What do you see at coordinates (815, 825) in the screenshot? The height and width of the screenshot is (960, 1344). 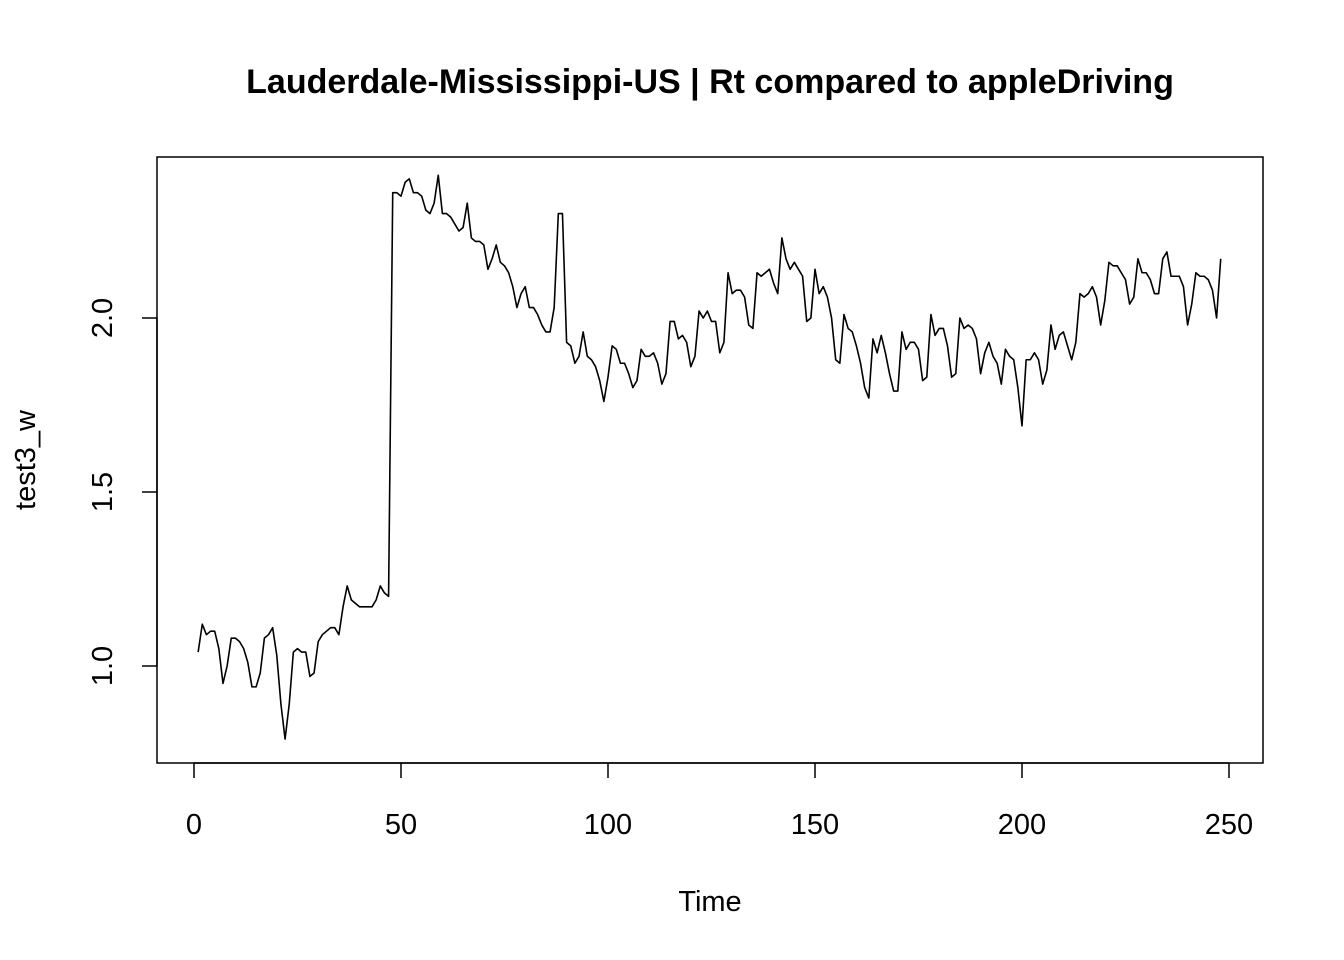 I see `x-tick-label: 150` at bounding box center [815, 825].